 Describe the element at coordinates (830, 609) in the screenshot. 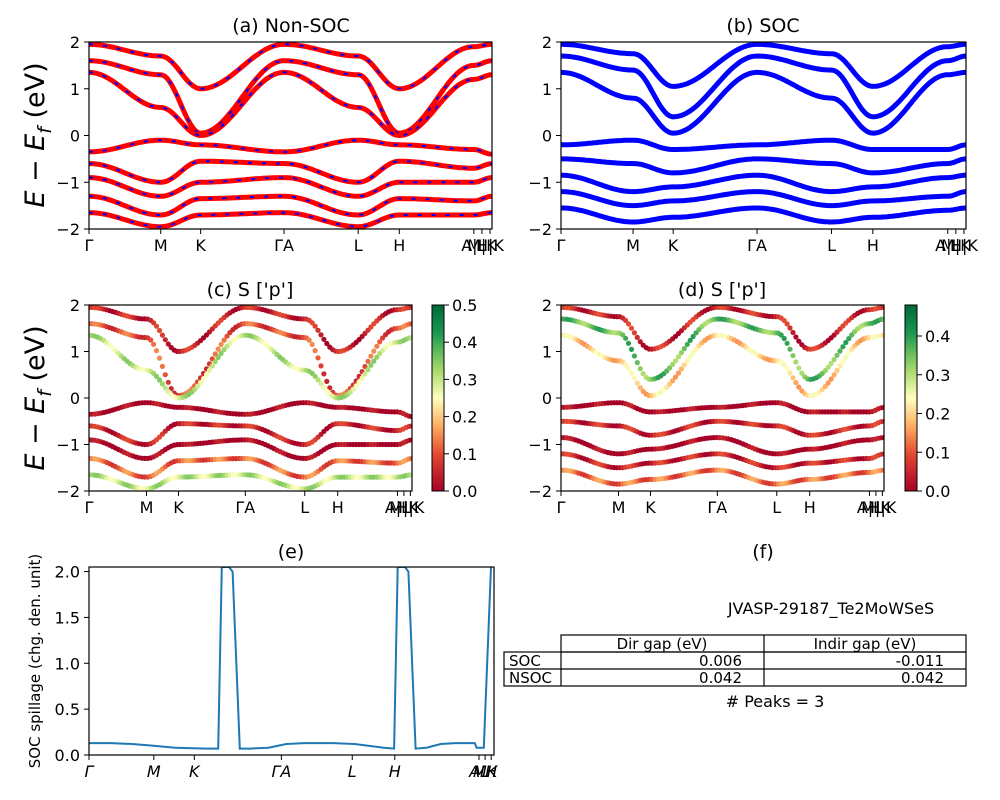

I see `material-id: JVASP-29187_Te2MoWSeS` at that location.